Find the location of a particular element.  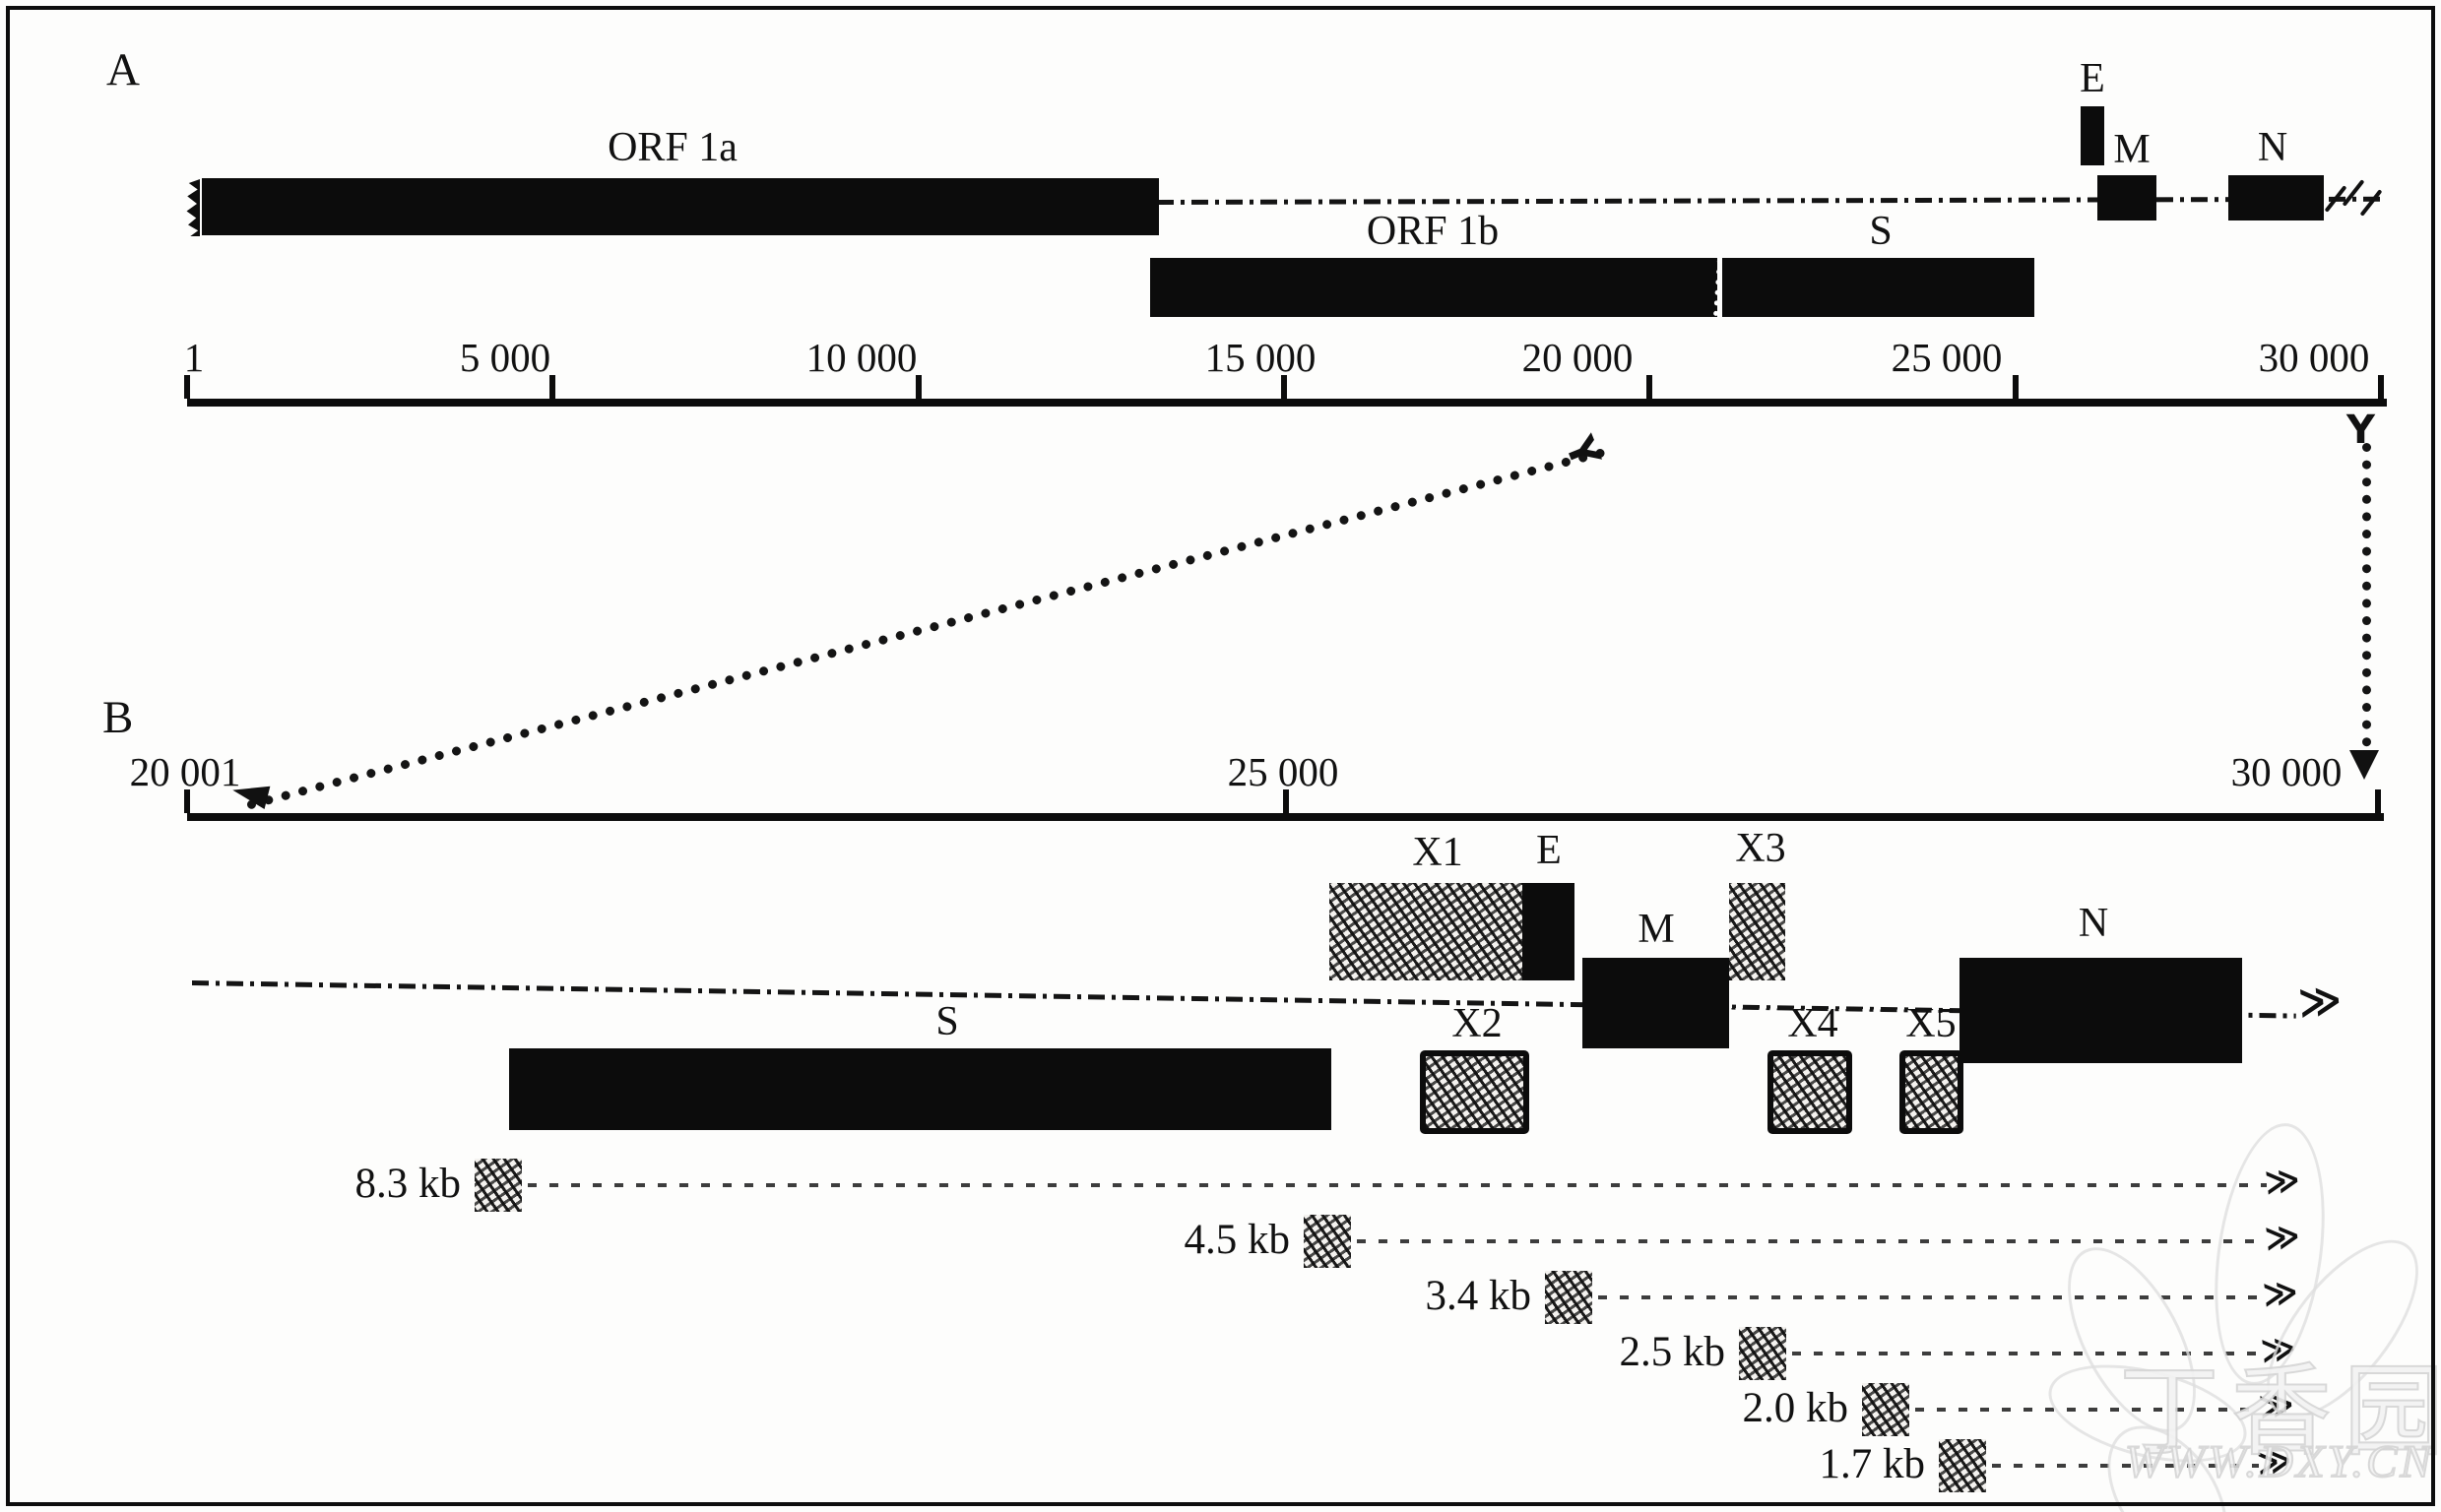

zoom-region-dotted-connector-right is located at coordinates (2366, 603).